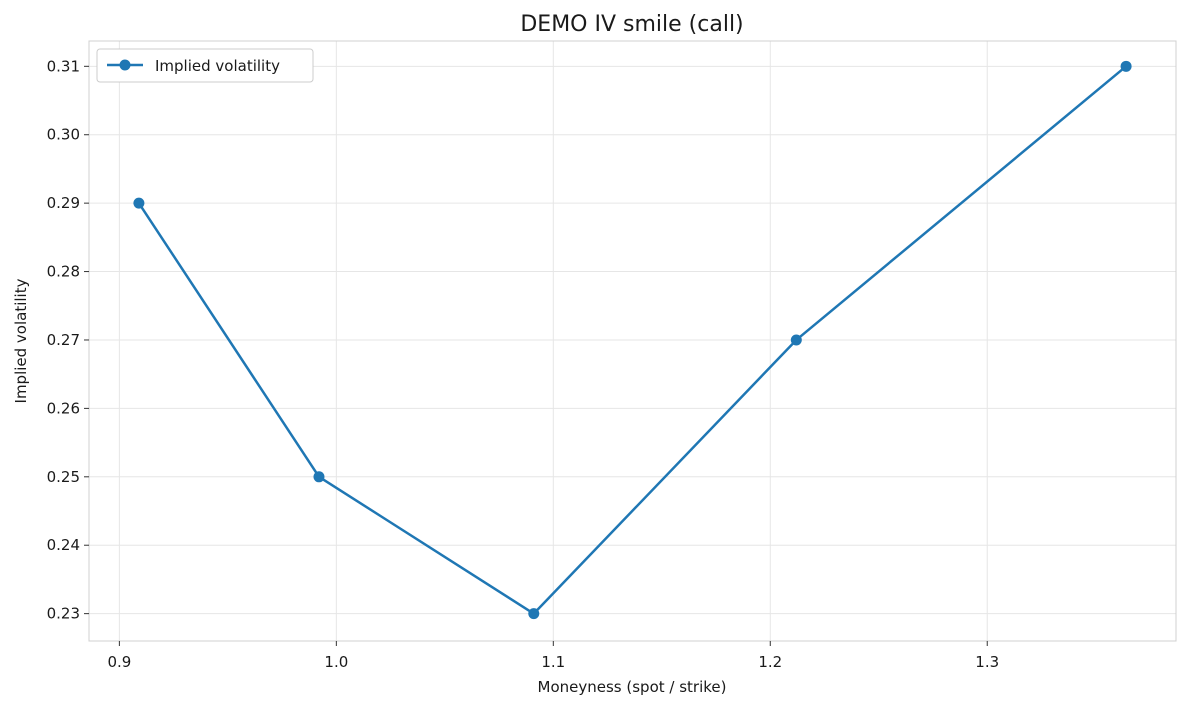 The image size is (1188, 708). Describe the element at coordinates (63, 66) in the screenshot. I see `y-tick-label: 0.31` at that location.